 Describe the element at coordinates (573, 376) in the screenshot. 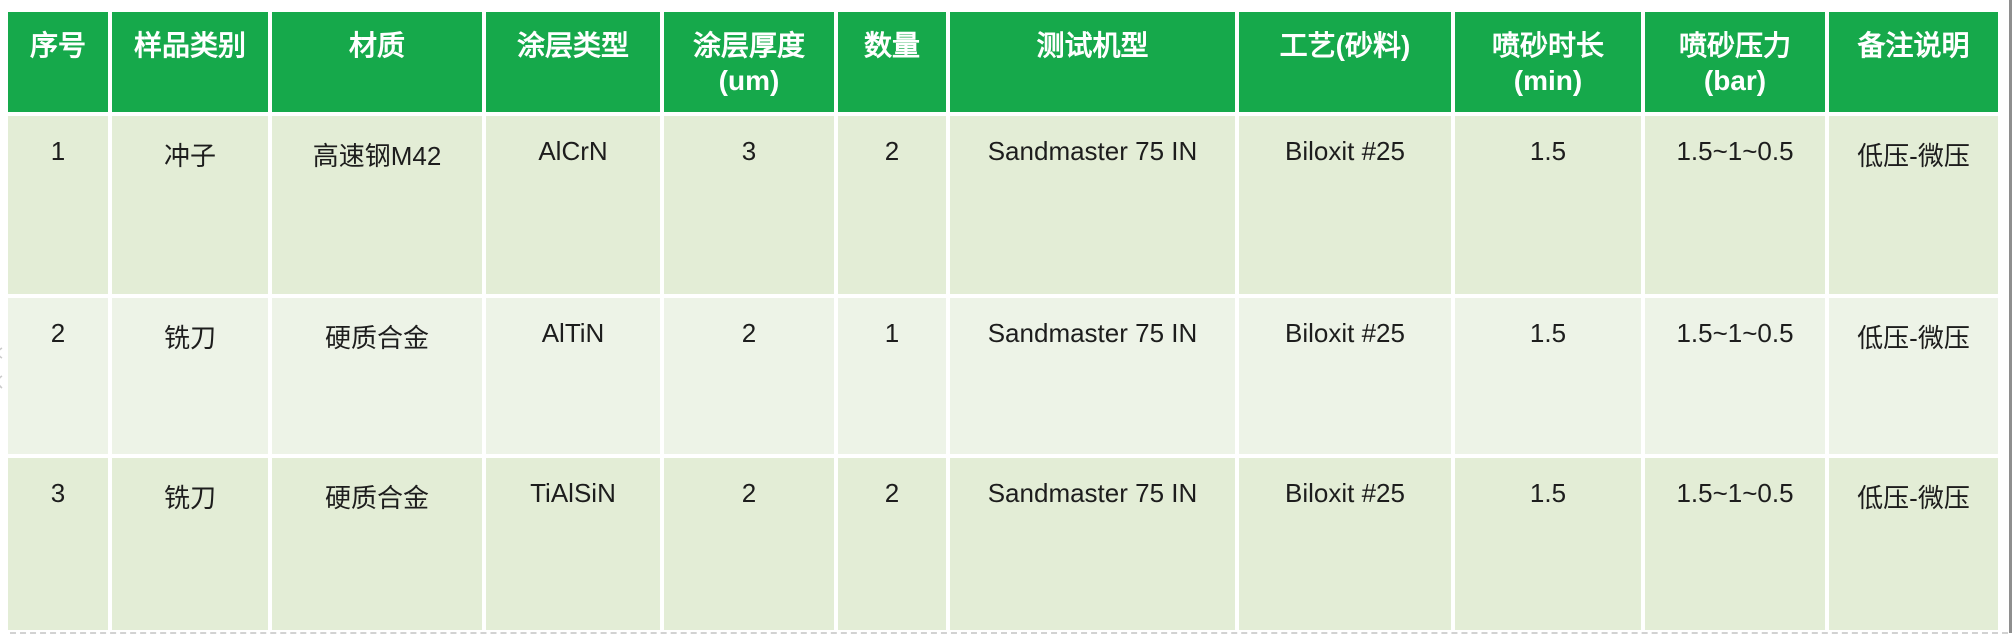

I see `cell-coating-type: AlTiN` at that location.